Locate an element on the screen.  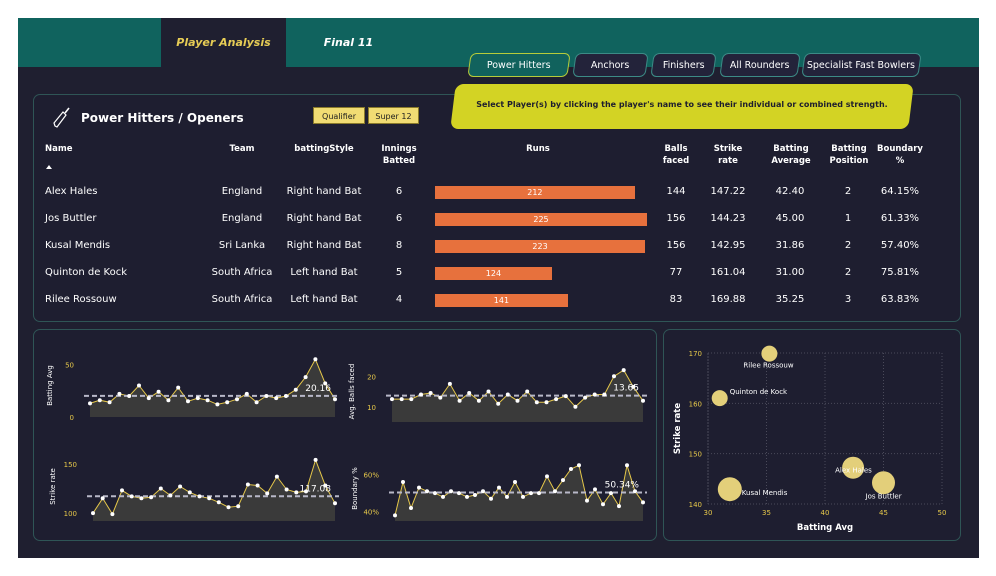
super-12-filter-button: Super 12 is located at coordinates (393, 115).